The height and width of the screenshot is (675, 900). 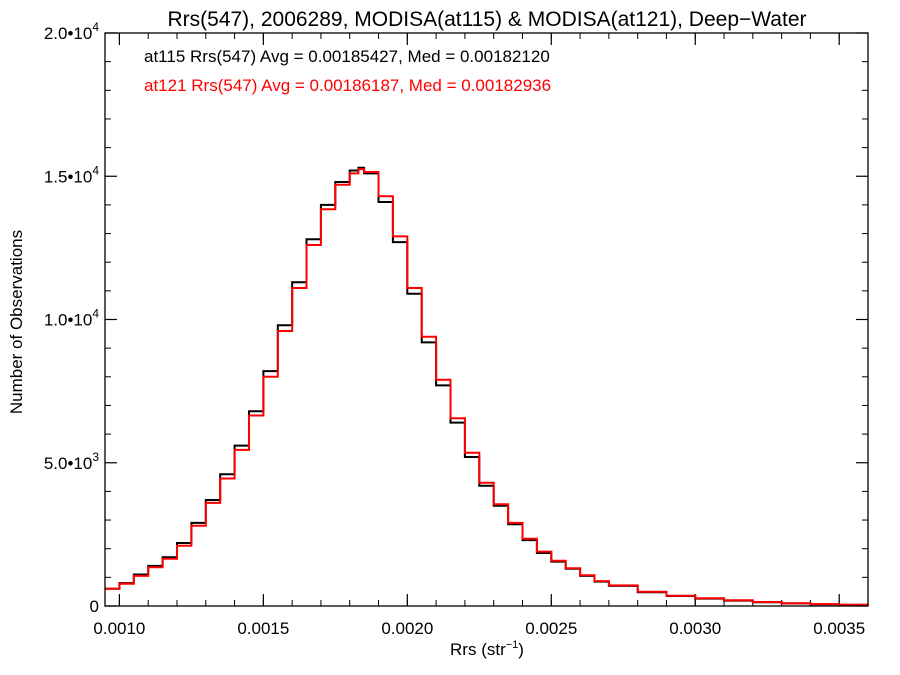 I want to click on x-axis-label: Rrs (str−1), so click(x=487, y=649).